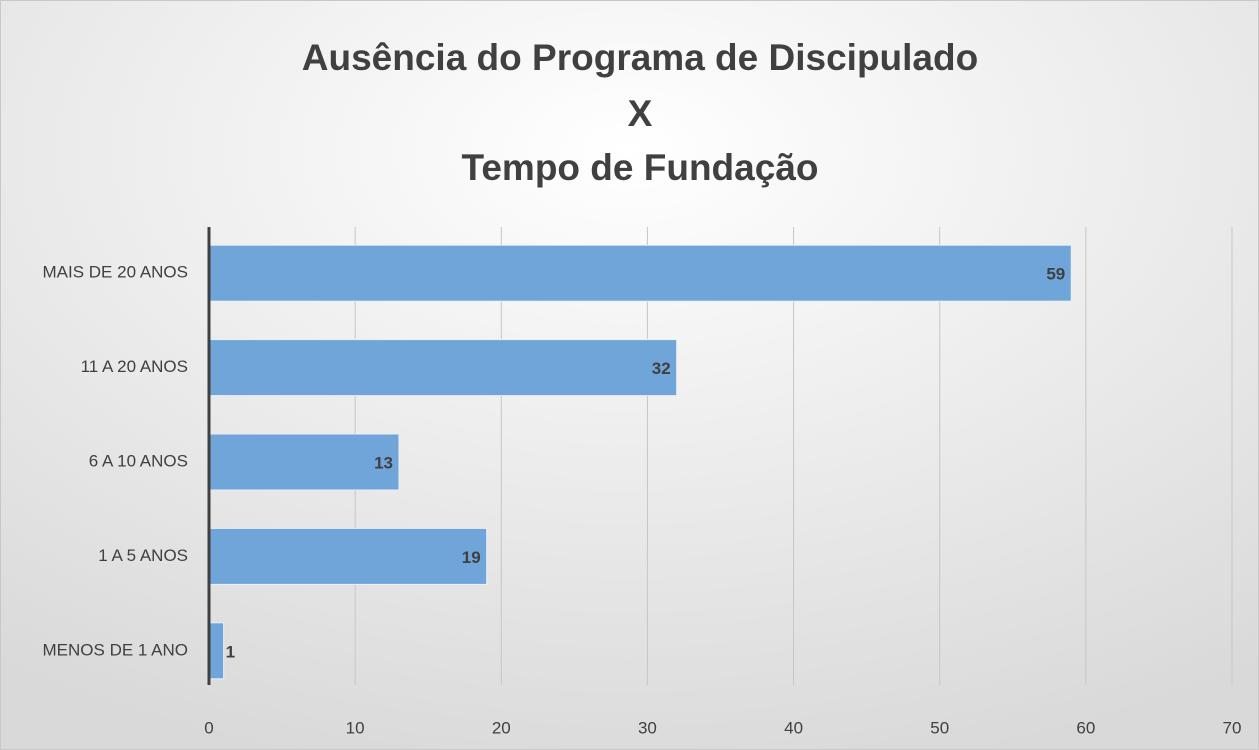 This screenshot has width=1259, height=750. I want to click on y-tick-label: 11 A 20 ANOS, so click(134, 366).